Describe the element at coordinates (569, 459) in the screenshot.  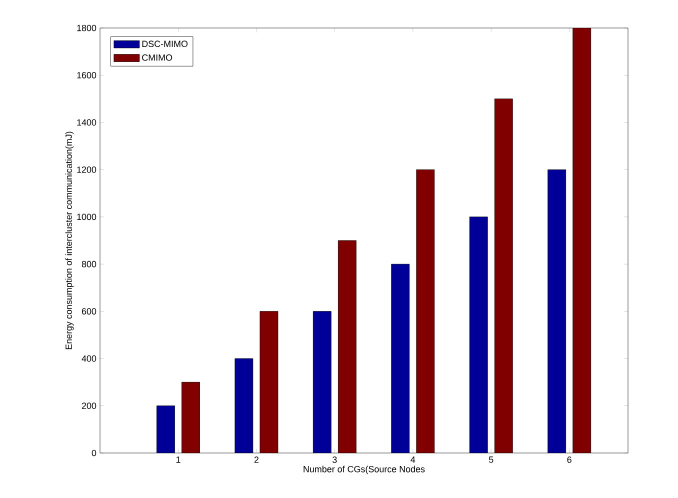
I see `x-tick-label: 6` at that location.